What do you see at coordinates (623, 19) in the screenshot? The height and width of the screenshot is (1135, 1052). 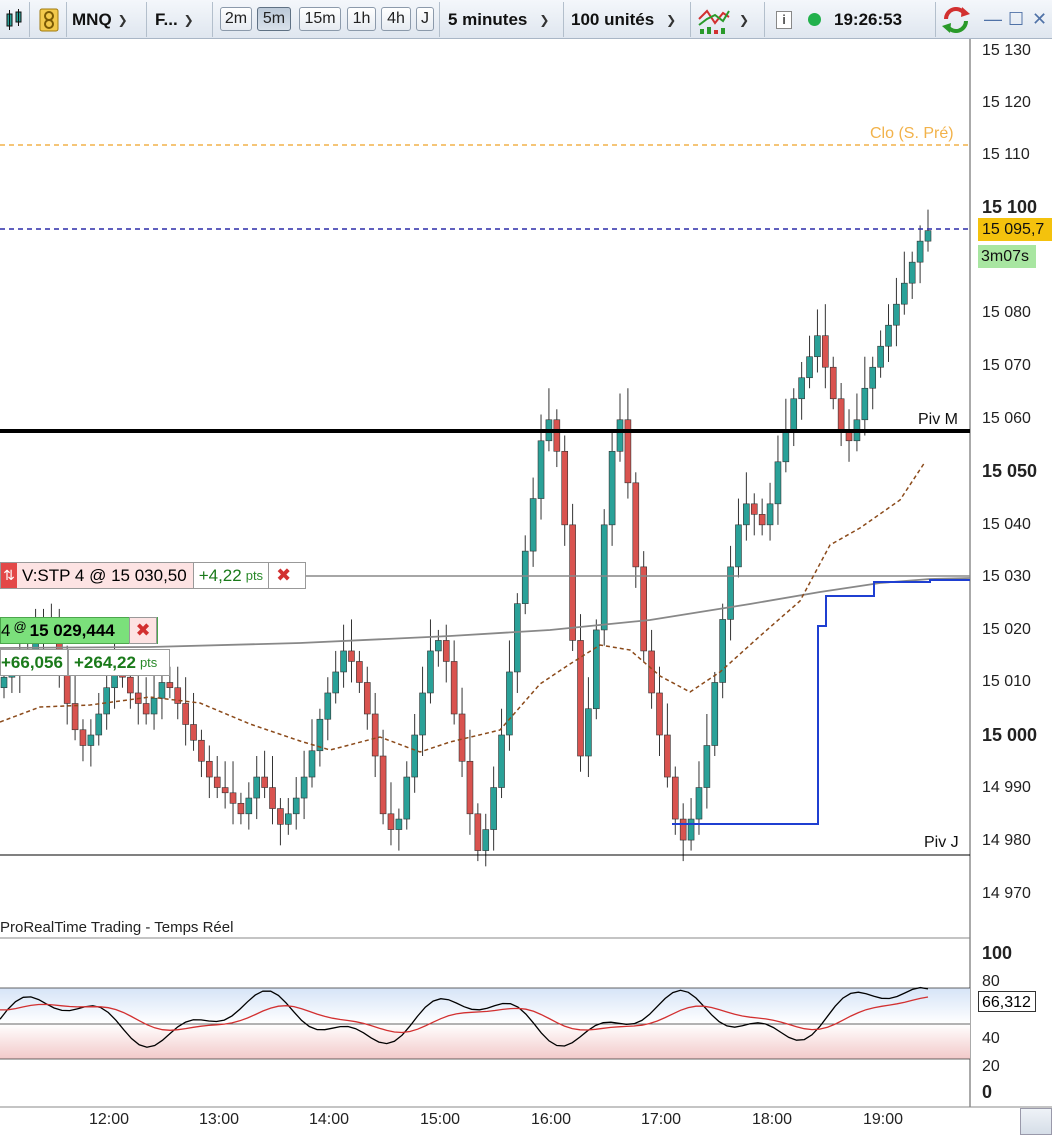 I see `units-dropdown: 100 unités ❯` at bounding box center [623, 19].